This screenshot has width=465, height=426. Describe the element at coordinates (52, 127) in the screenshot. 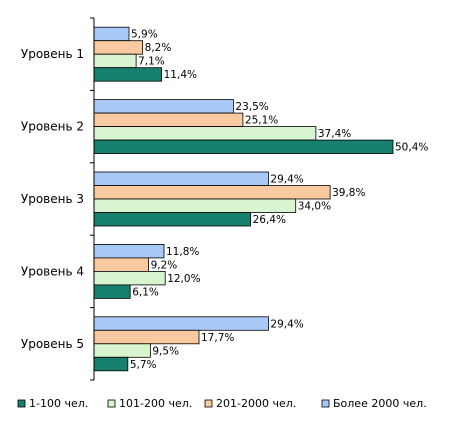

I see `category-label: Уровень 2` at that location.